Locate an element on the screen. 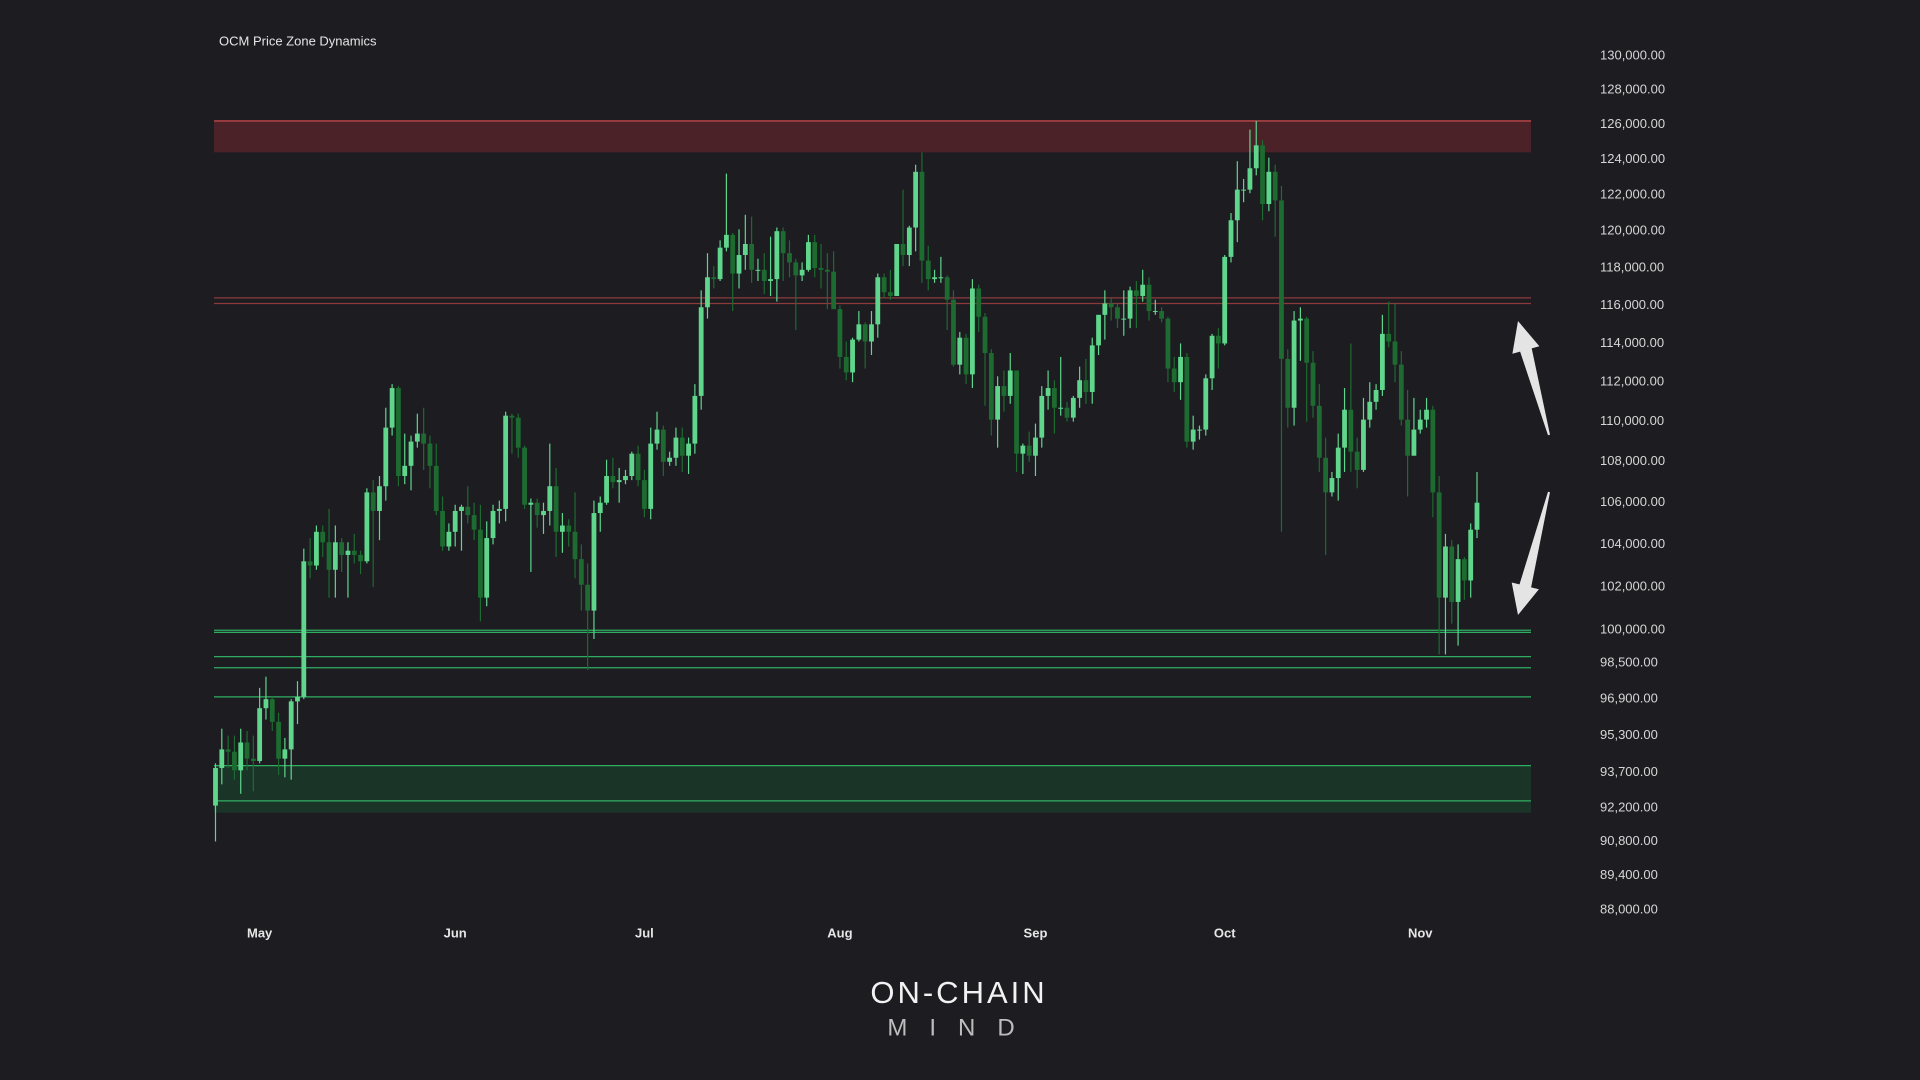 The image size is (1920, 1080). y-tick-label: 96,900.00 is located at coordinates (1629, 698).